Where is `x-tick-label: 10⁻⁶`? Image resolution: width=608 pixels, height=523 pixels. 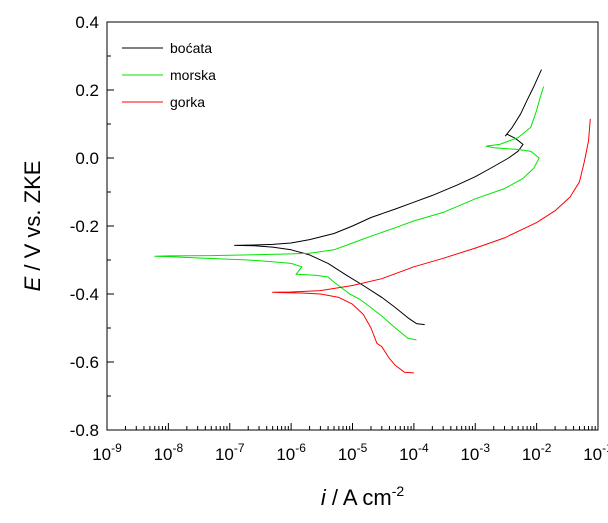 x-tick-label: 10⁻⁶ is located at coordinates (291, 452).